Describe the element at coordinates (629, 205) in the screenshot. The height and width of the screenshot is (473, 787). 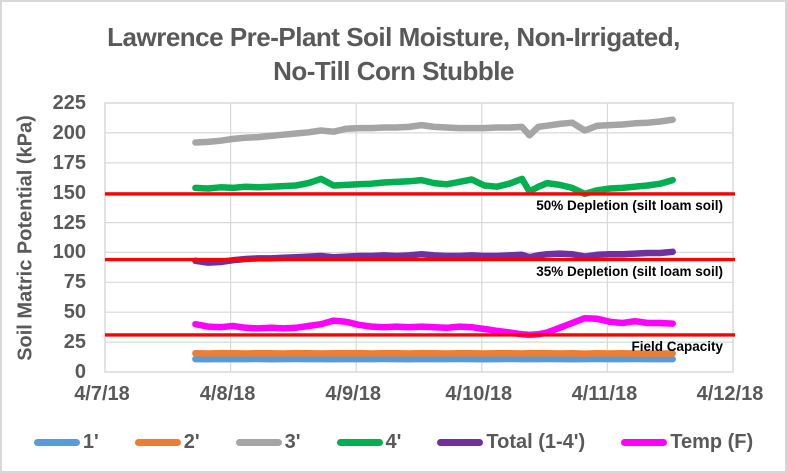
I see `reference-line-label-depletion-50: 50% Depletion (silt loam soil)` at that location.